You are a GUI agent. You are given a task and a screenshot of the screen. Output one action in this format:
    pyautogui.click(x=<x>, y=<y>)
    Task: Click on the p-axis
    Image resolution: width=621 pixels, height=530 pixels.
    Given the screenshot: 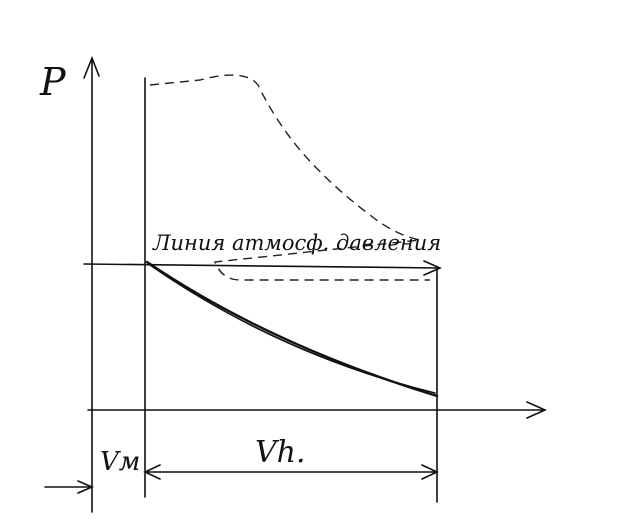 What is the action you would take?
    pyautogui.click(x=91, y=284)
    